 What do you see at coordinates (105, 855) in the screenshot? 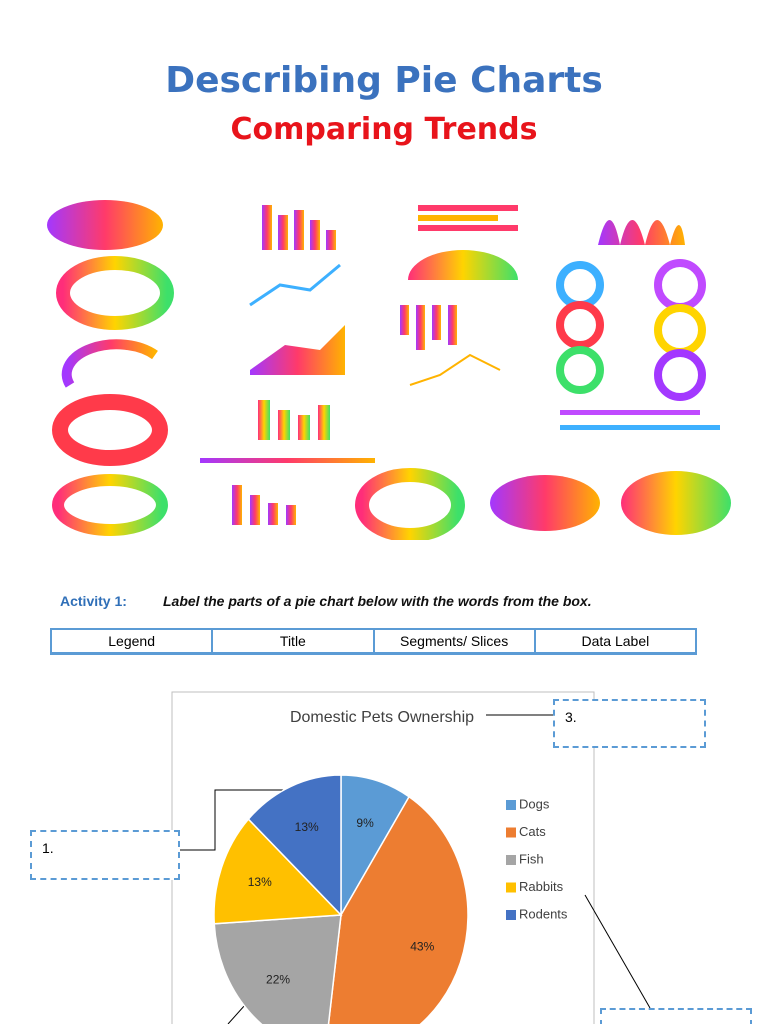
I see `callout-box: 1.` at bounding box center [105, 855].